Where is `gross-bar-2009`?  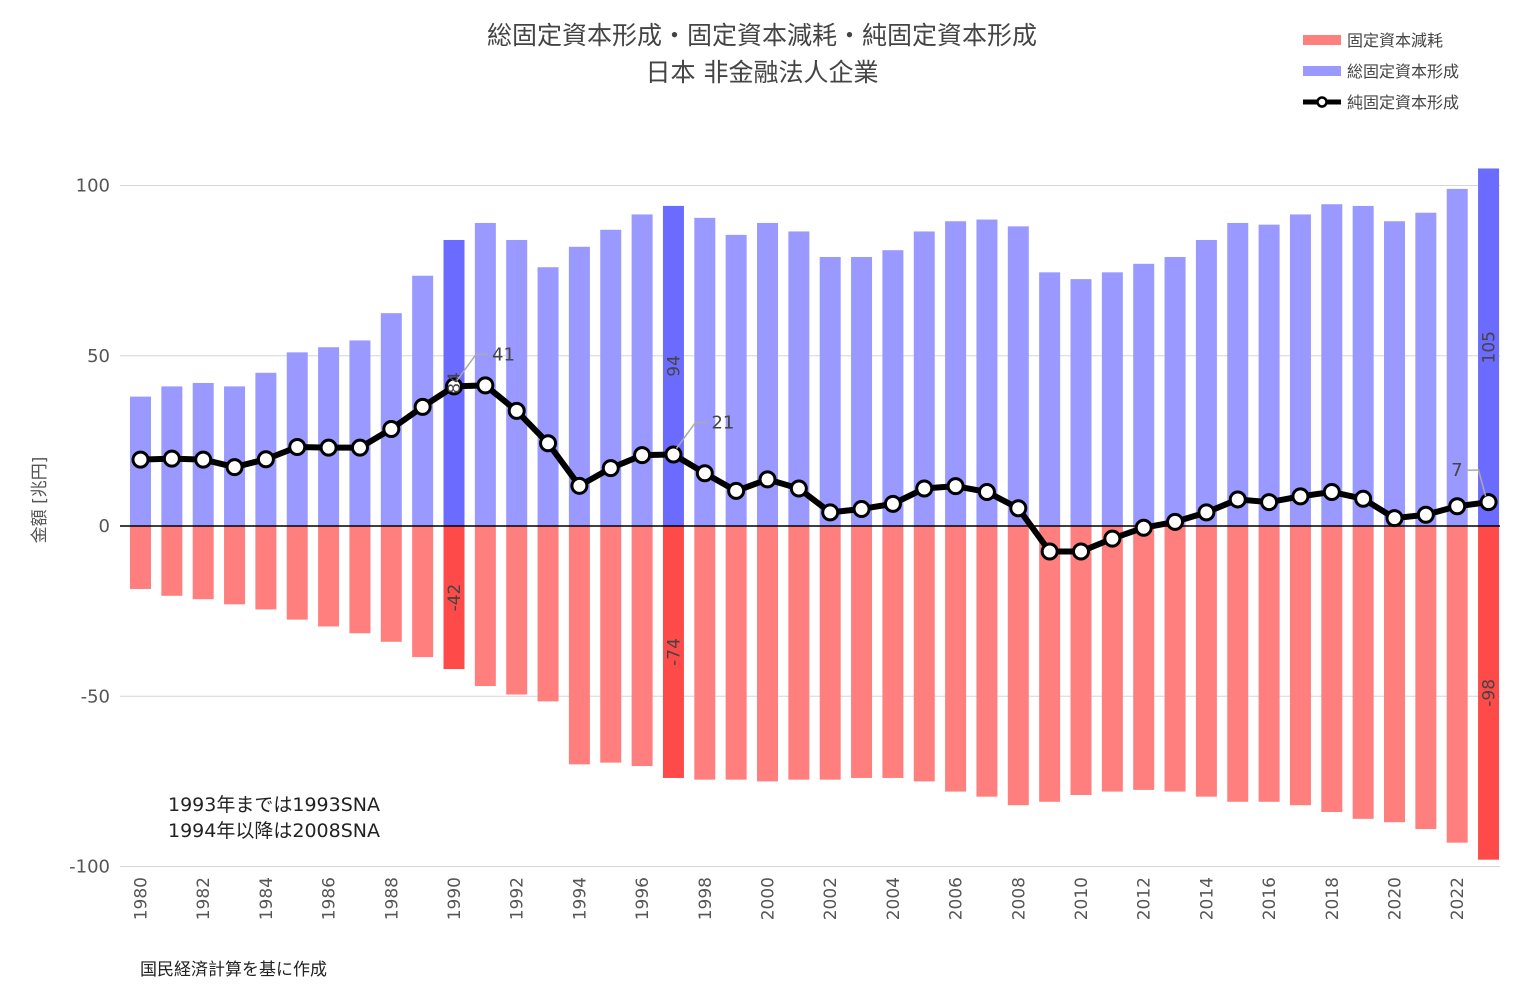 gross-bar-2009 is located at coordinates (1050, 399).